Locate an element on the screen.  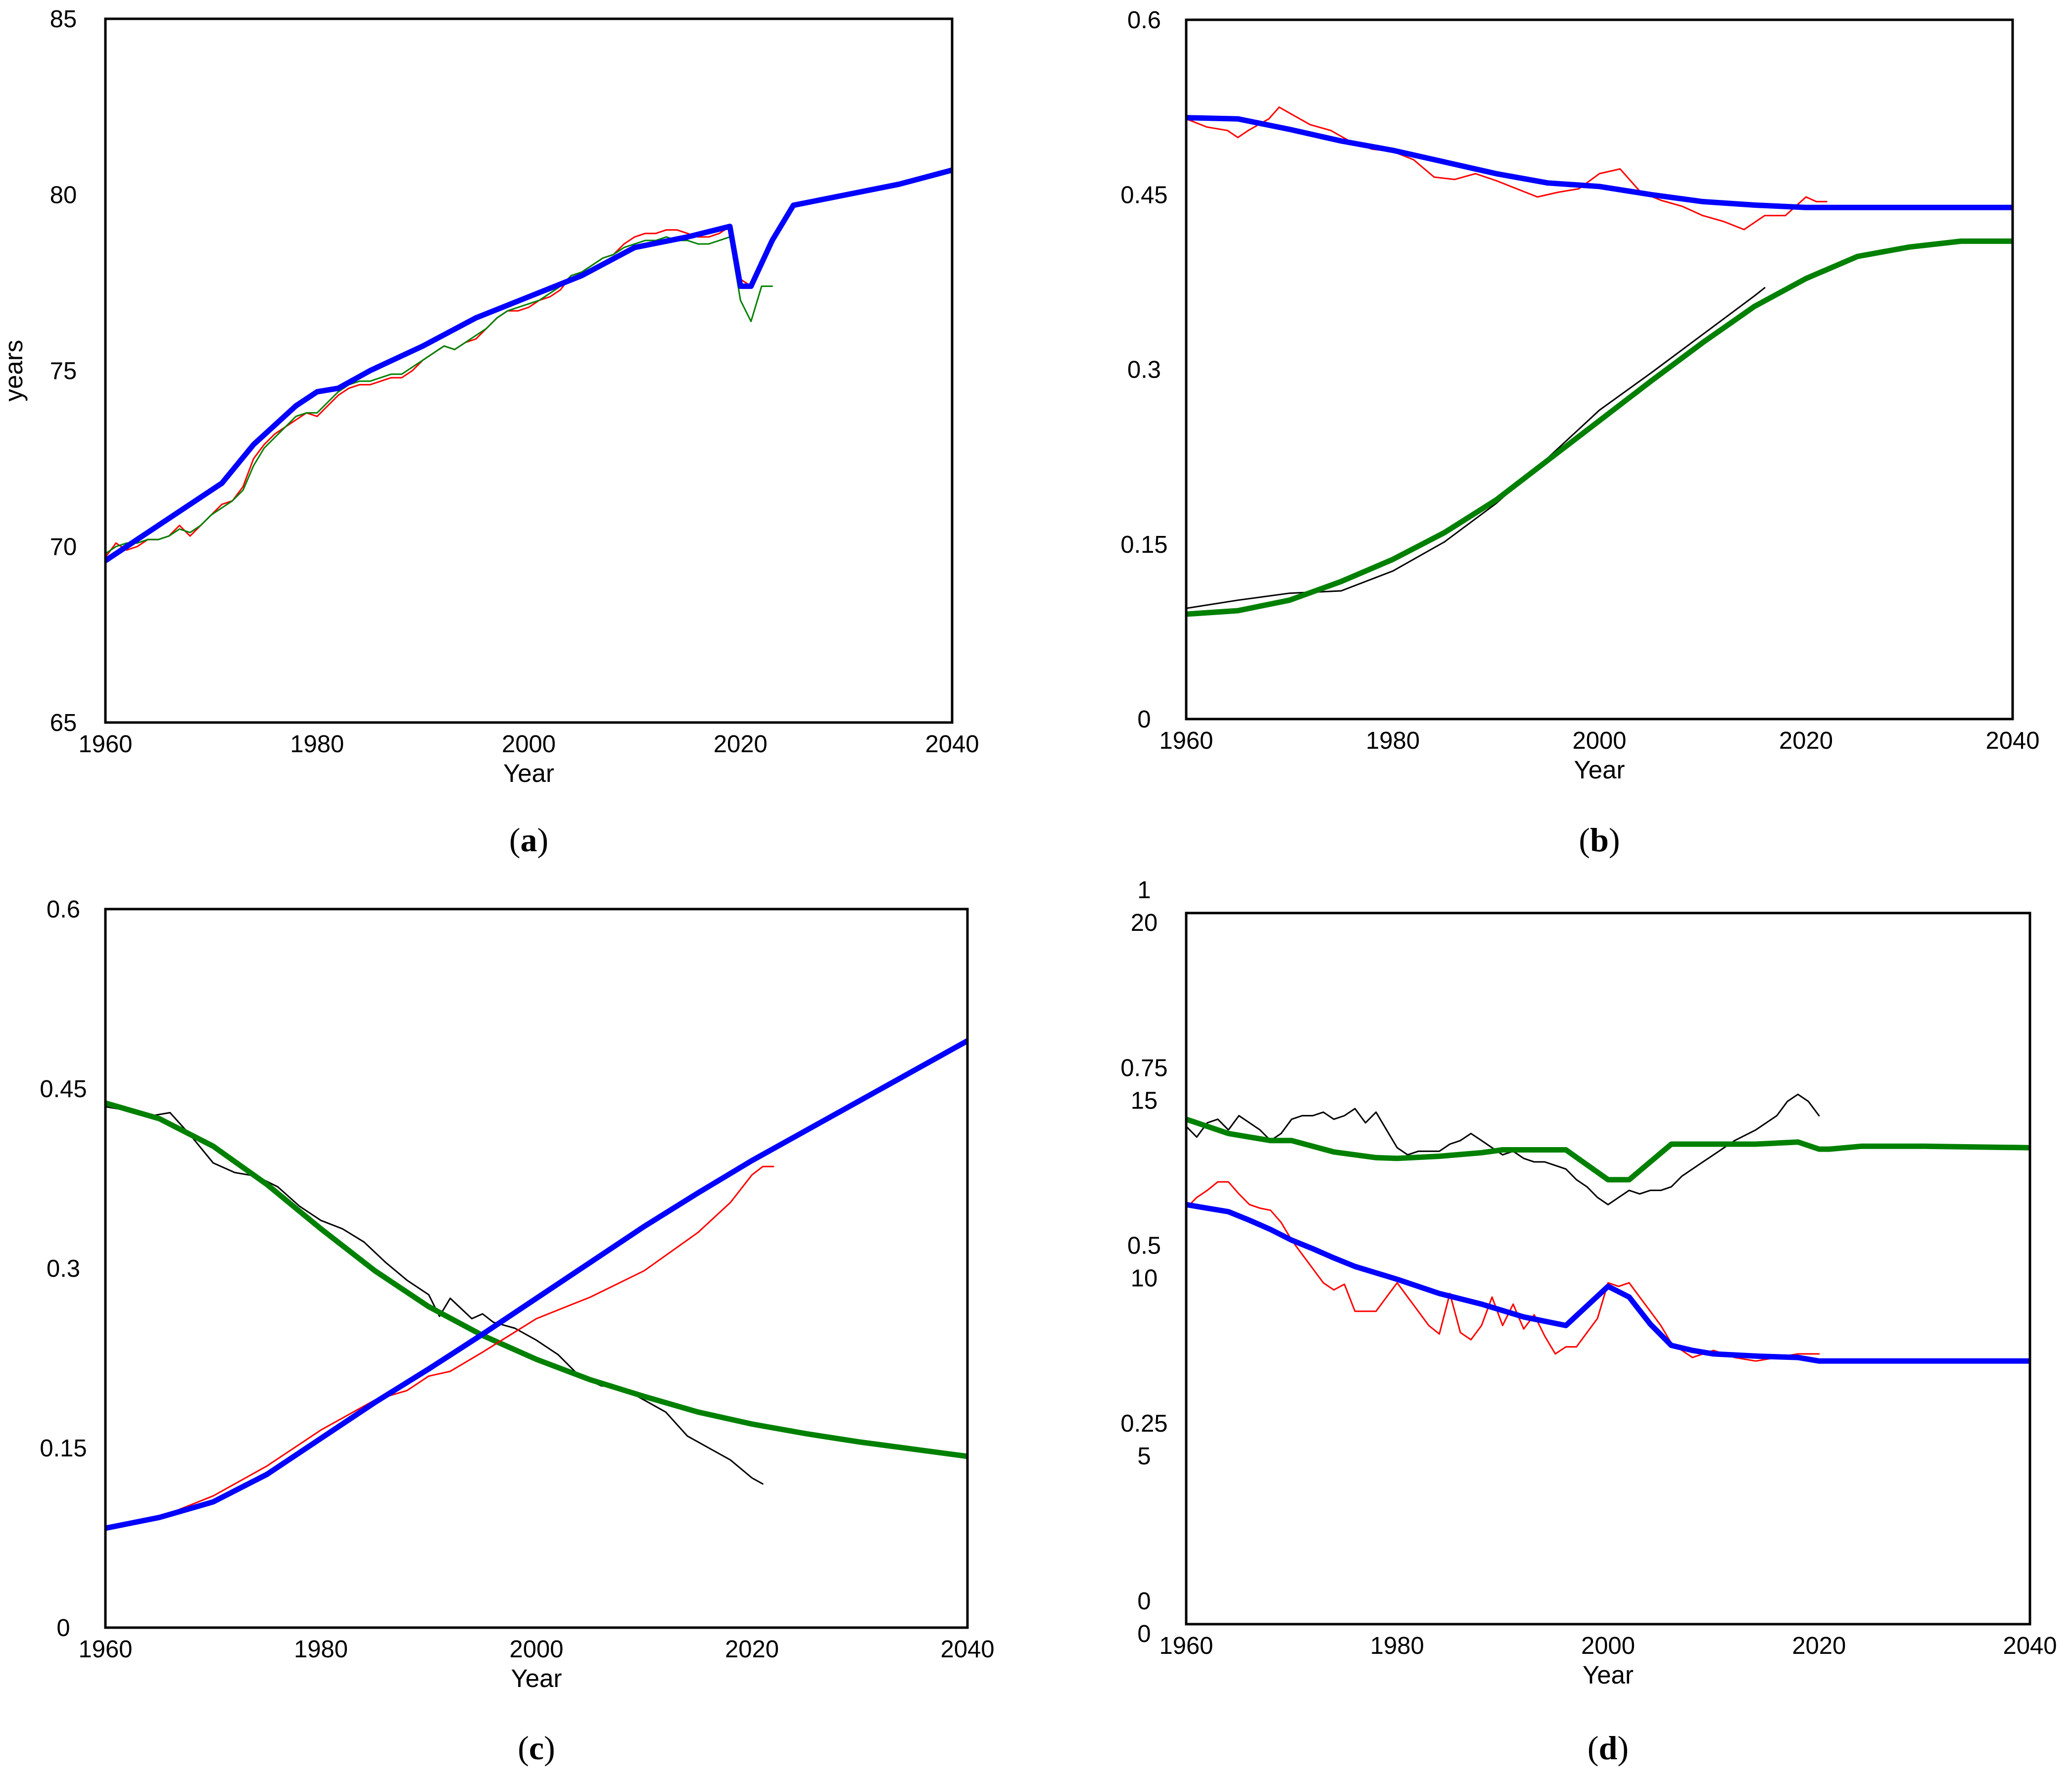
y-tick-label: 0.25 is located at coordinates (1143, 1424).